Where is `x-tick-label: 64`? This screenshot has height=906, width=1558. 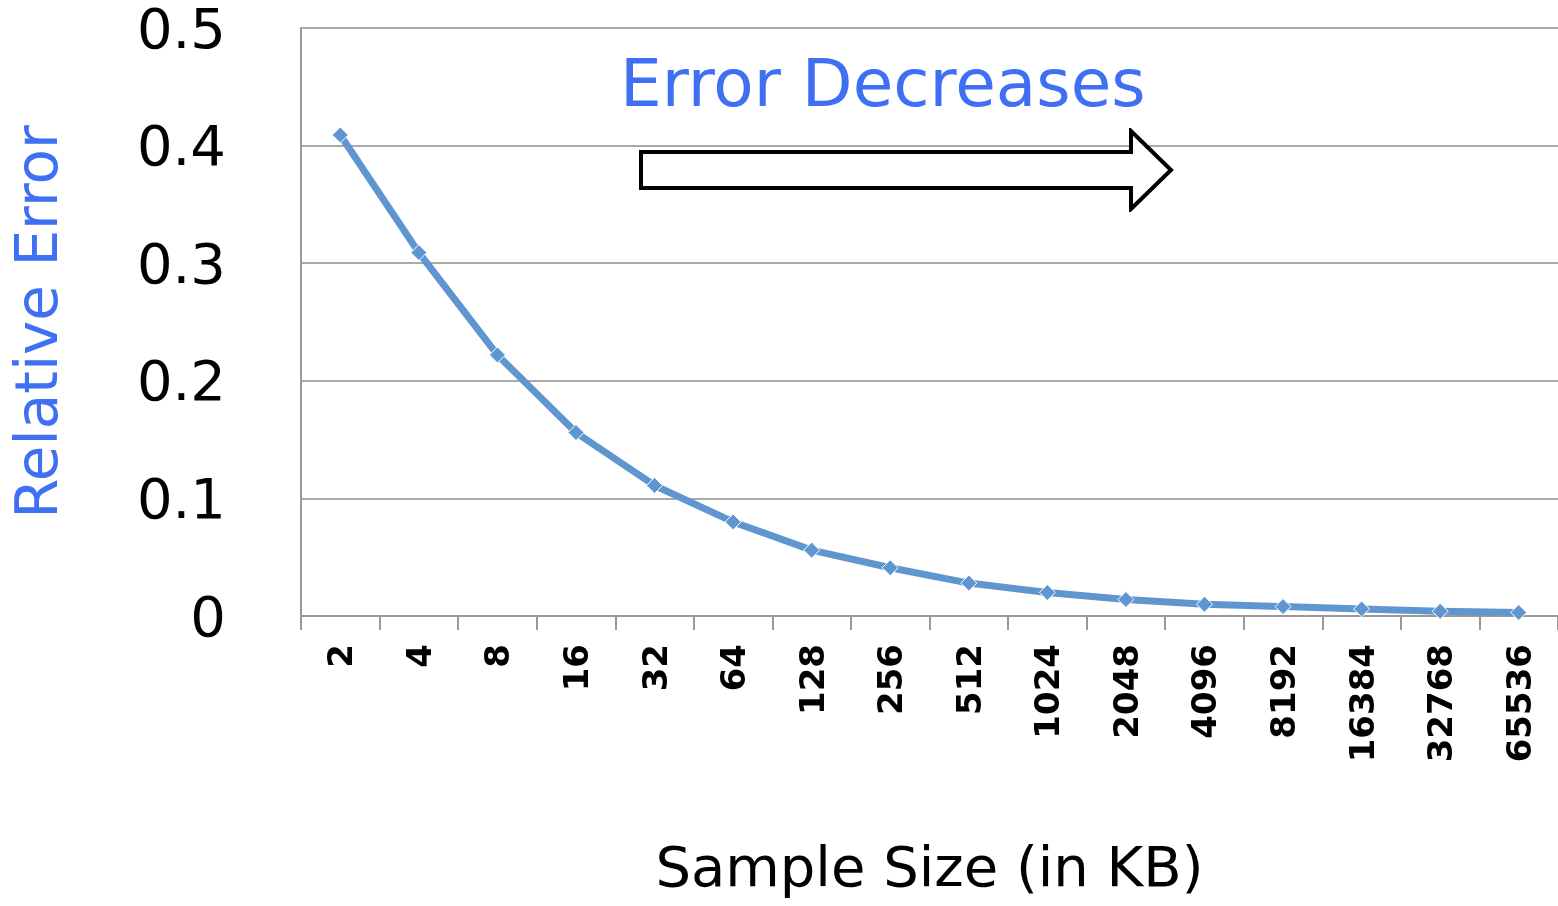 x-tick-label: 64 is located at coordinates (733, 668).